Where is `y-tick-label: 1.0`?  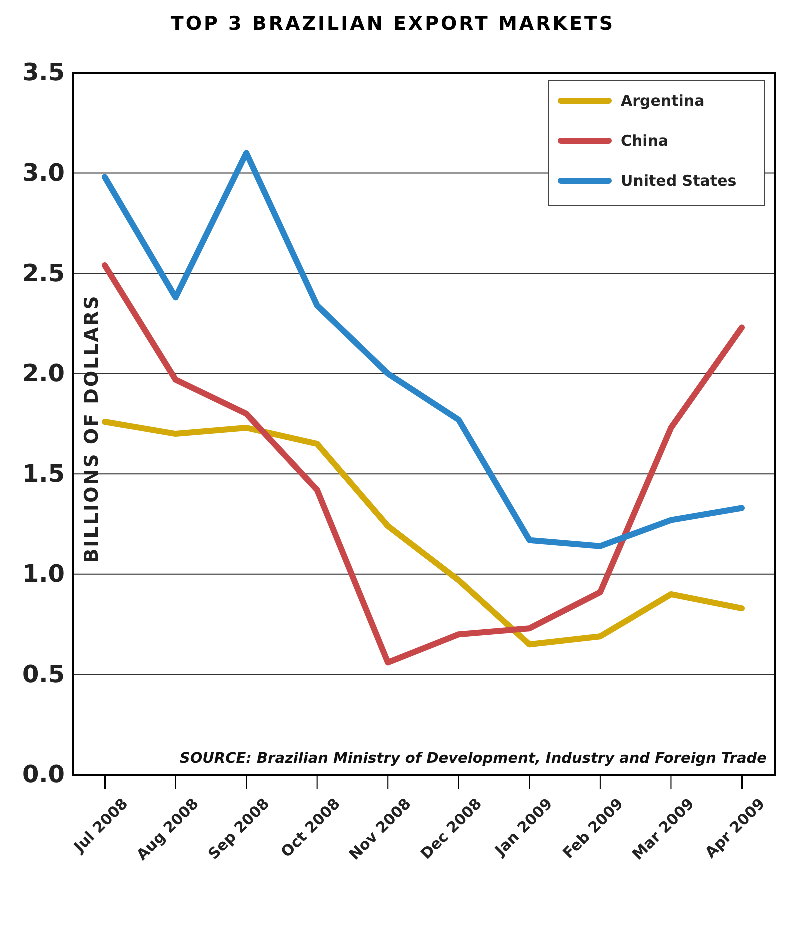
y-tick-label: 1.0 is located at coordinates (43, 574).